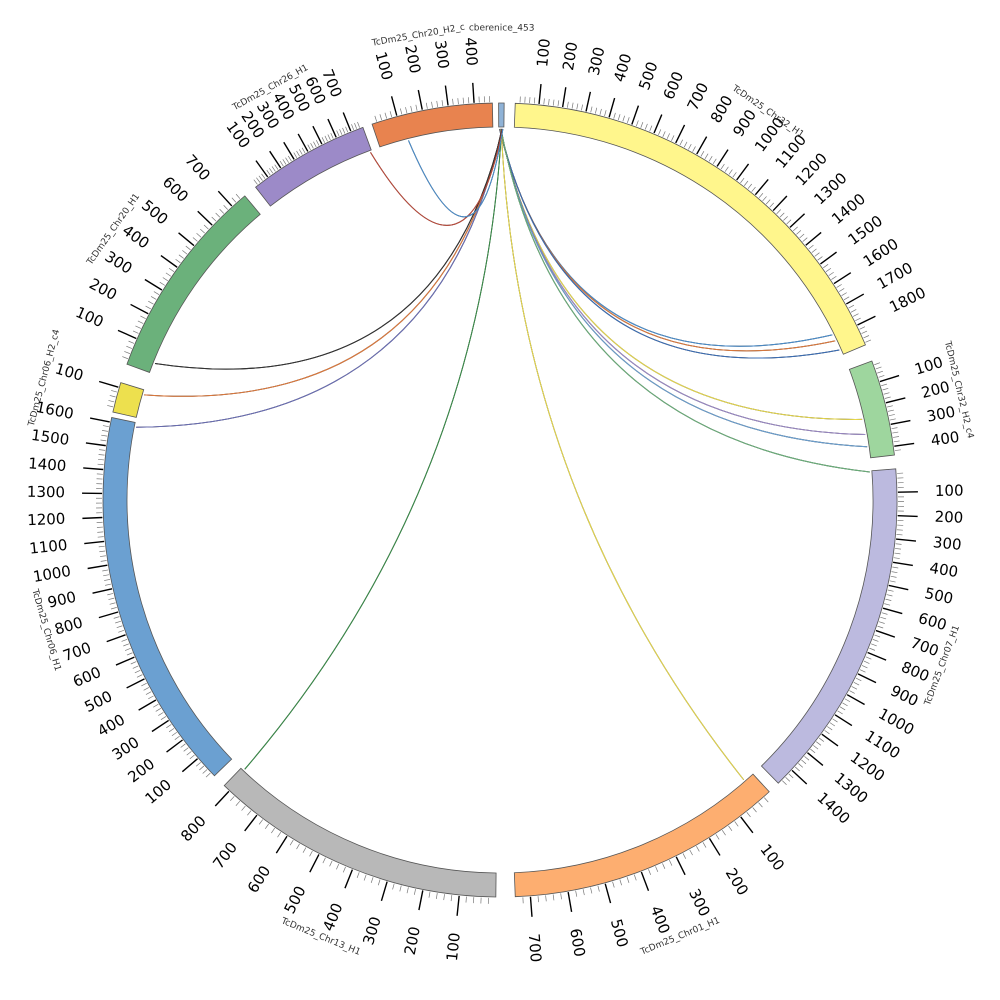 The image size is (1000, 1000). I want to click on tick-label: 1500, so click(50, 437).